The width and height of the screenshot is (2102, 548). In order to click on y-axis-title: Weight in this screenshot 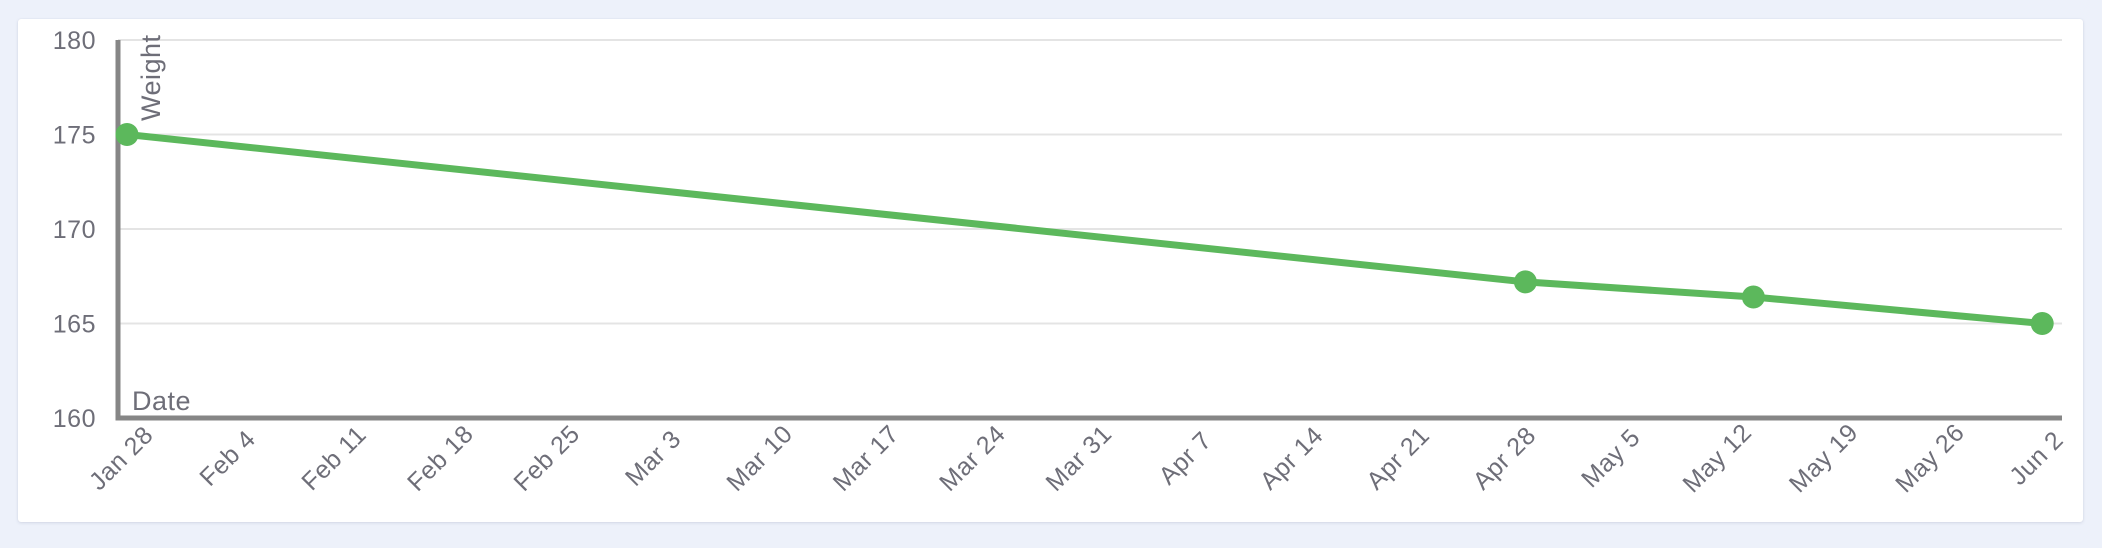, I will do `click(151, 77)`.